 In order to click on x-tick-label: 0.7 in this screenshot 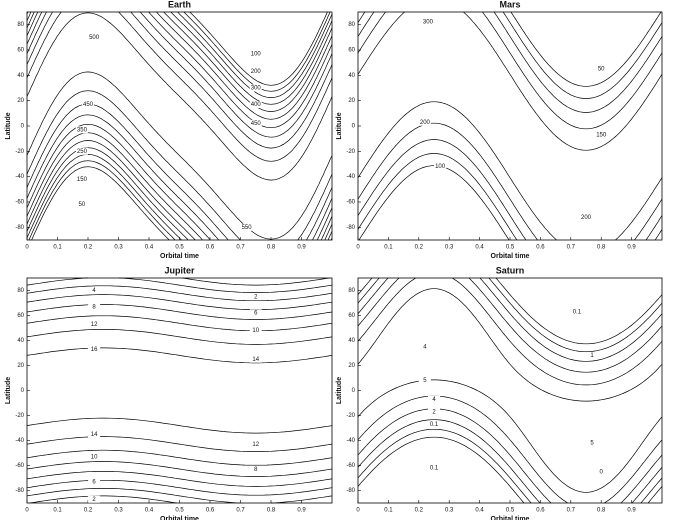, I will do `click(571, 248)`.